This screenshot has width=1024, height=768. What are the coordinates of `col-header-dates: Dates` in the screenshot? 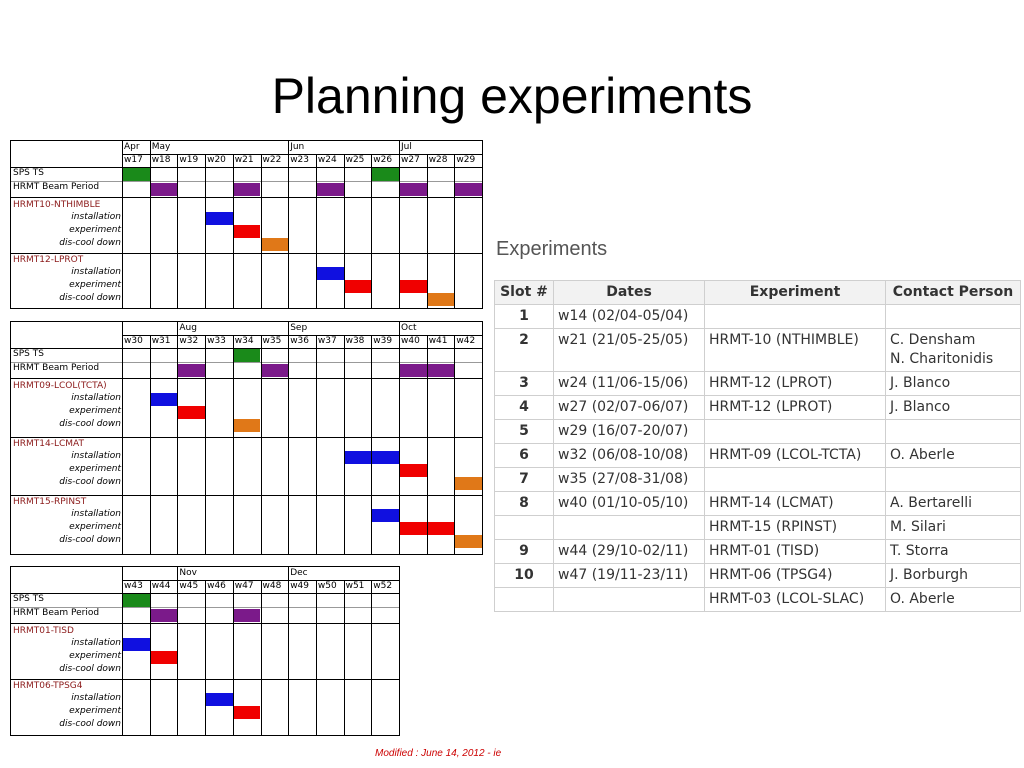 It's located at (629, 292).